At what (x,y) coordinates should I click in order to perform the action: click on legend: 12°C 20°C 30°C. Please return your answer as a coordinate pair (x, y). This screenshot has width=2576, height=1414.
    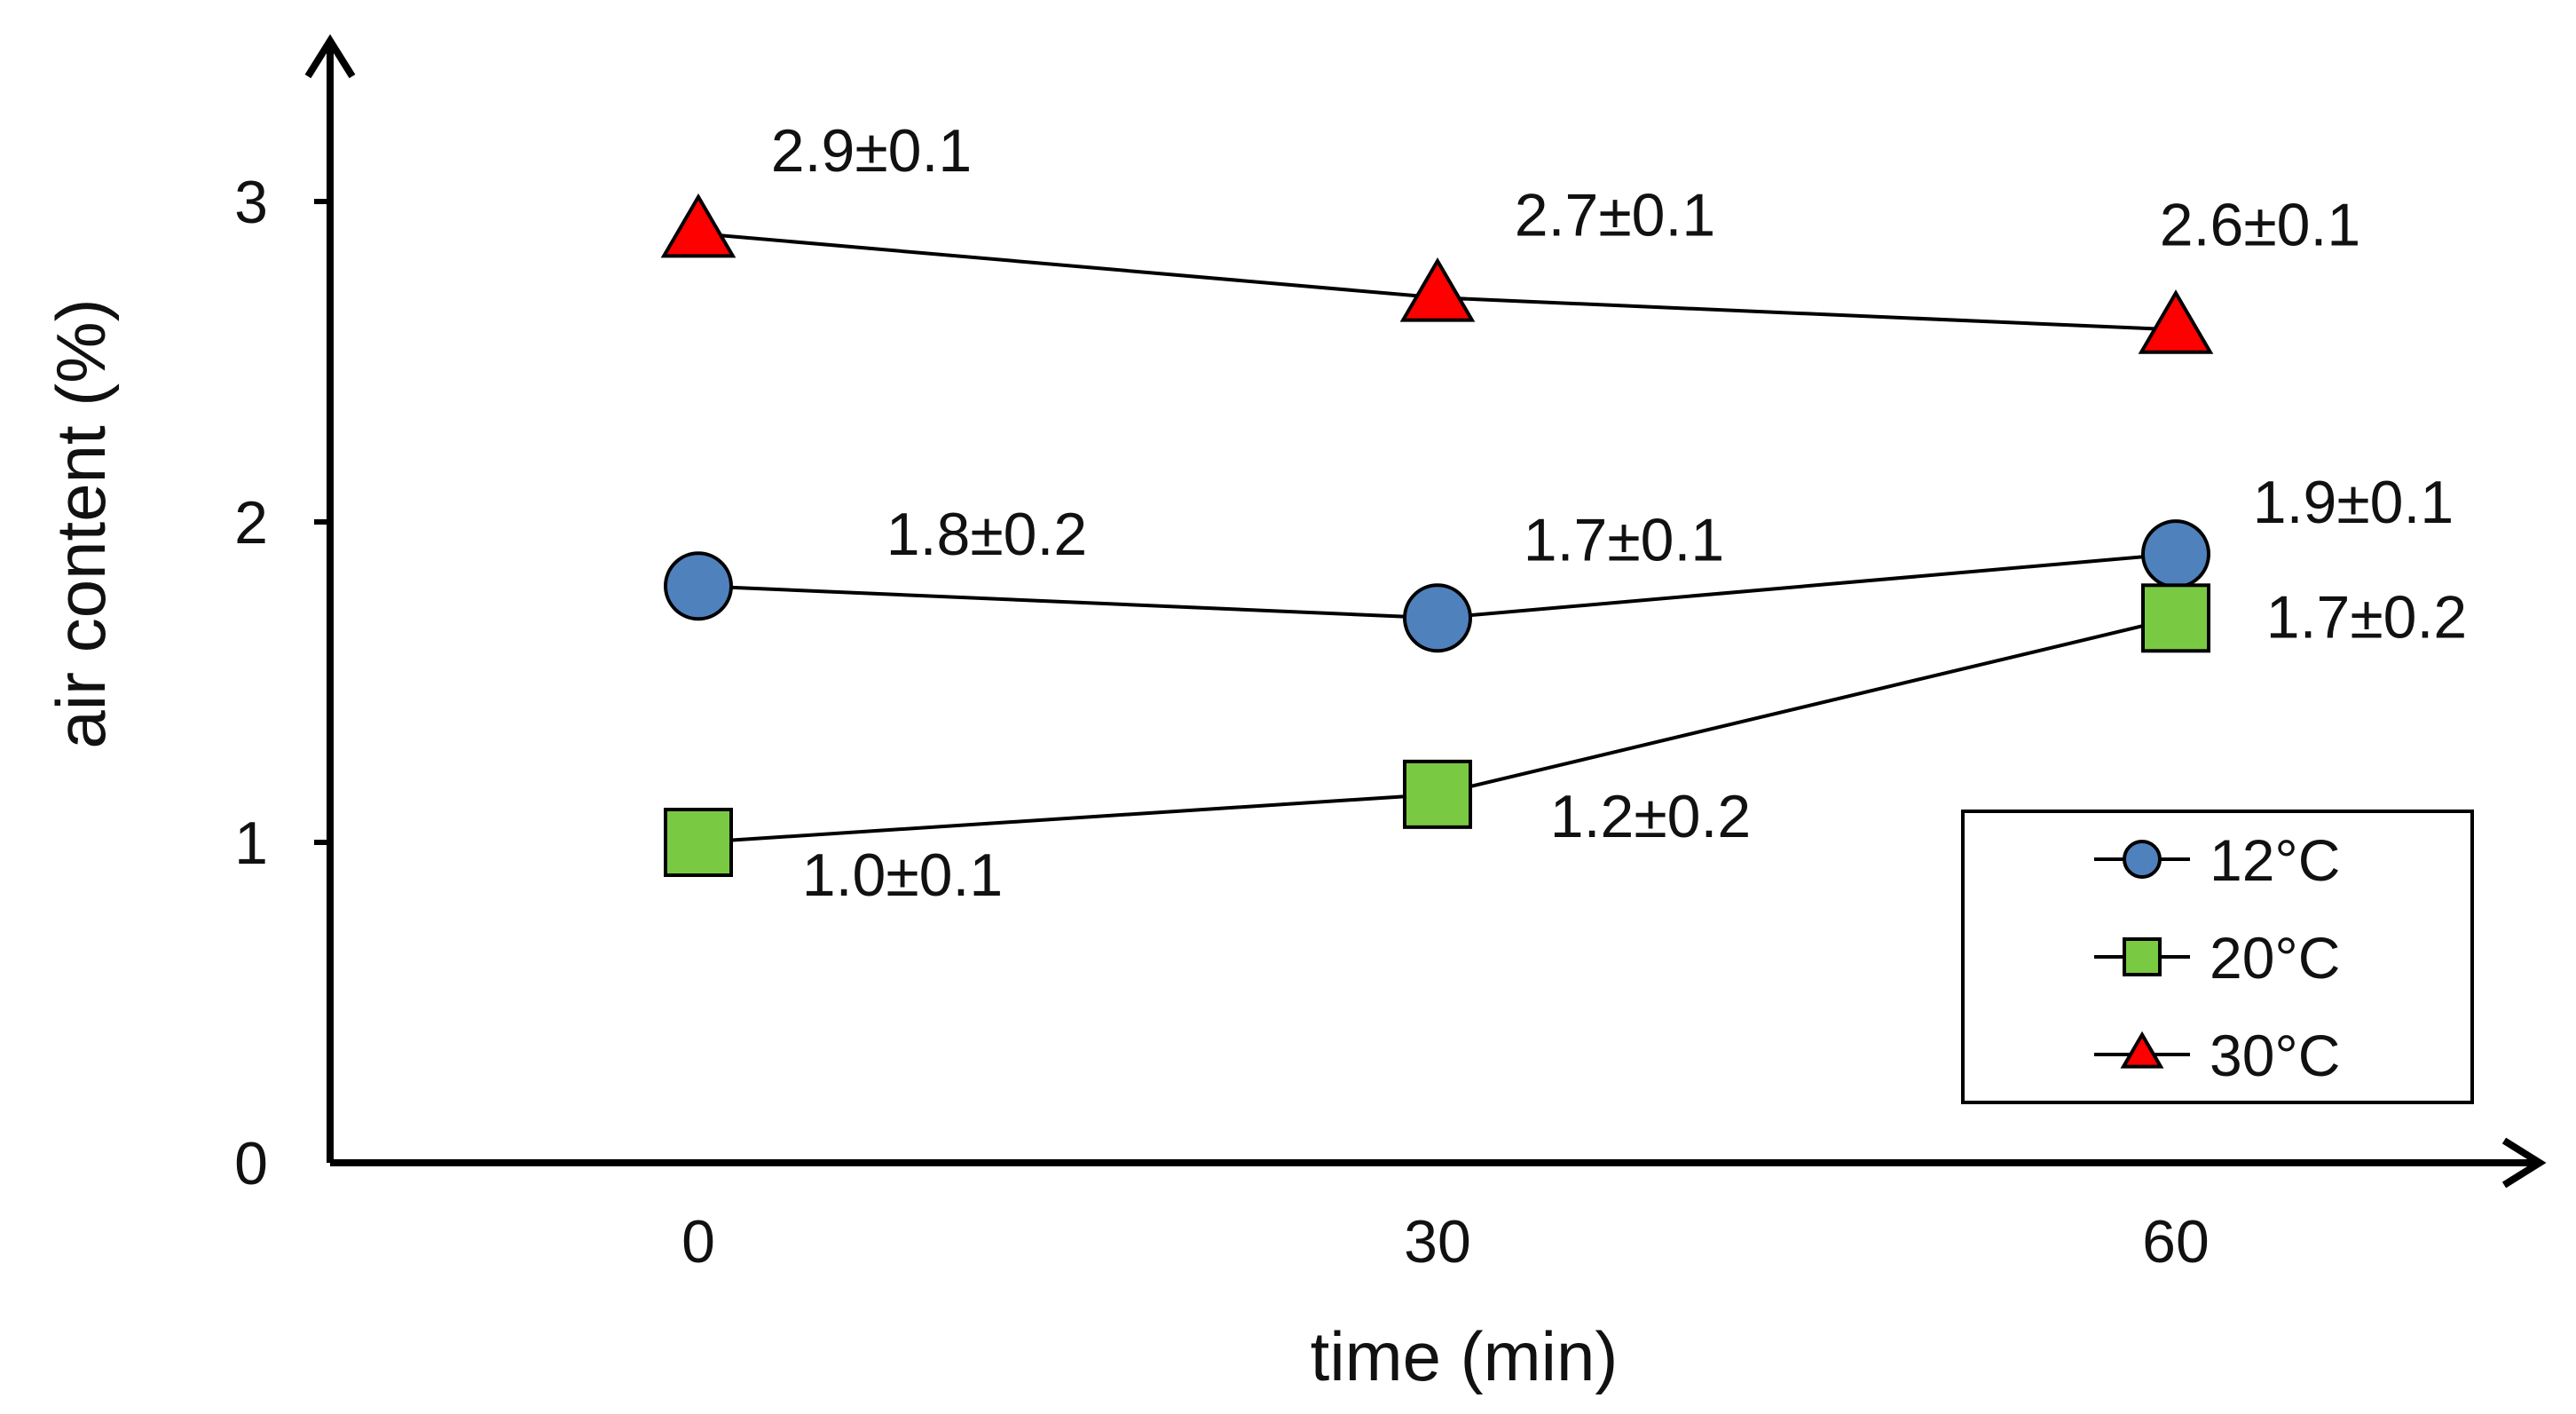
    Looking at the image, I should click on (2217, 957).